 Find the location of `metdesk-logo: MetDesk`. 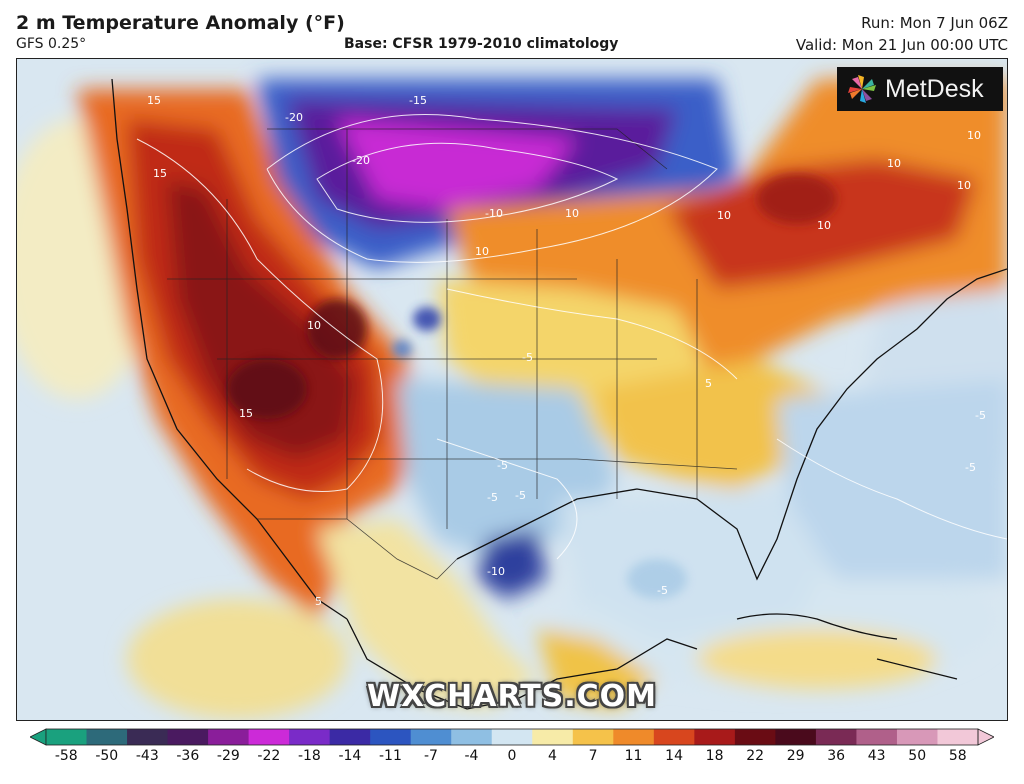

metdesk-logo: MetDesk is located at coordinates (920, 89).